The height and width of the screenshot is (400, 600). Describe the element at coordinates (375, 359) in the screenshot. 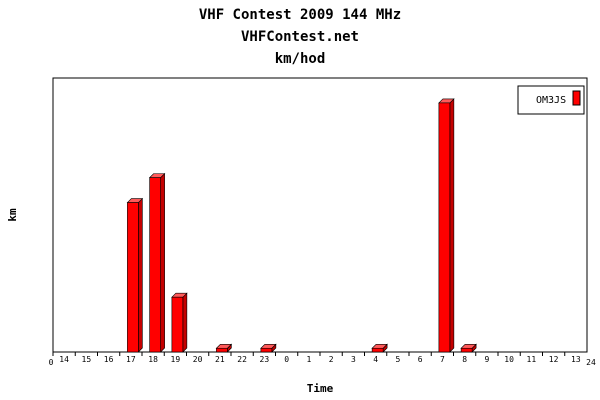

I see `x-tick-label: 4` at that location.